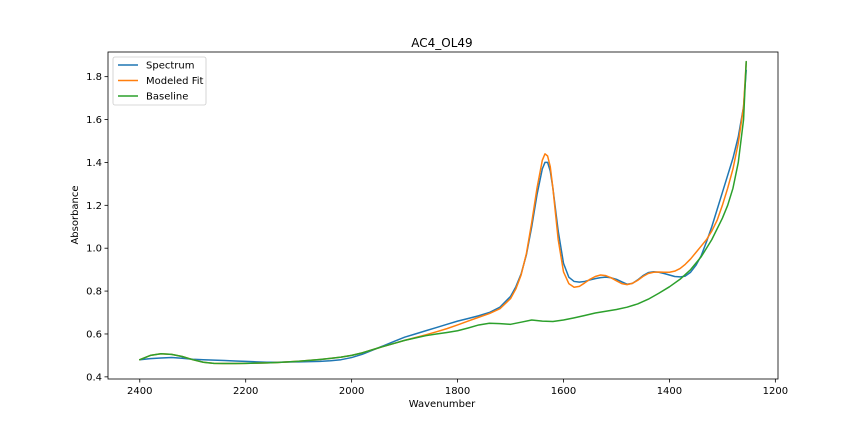 The height and width of the screenshot is (432, 864). What do you see at coordinates (775, 391) in the screenshot?
I see `x-tick-label: 1200` at bounding box center [775, 391].